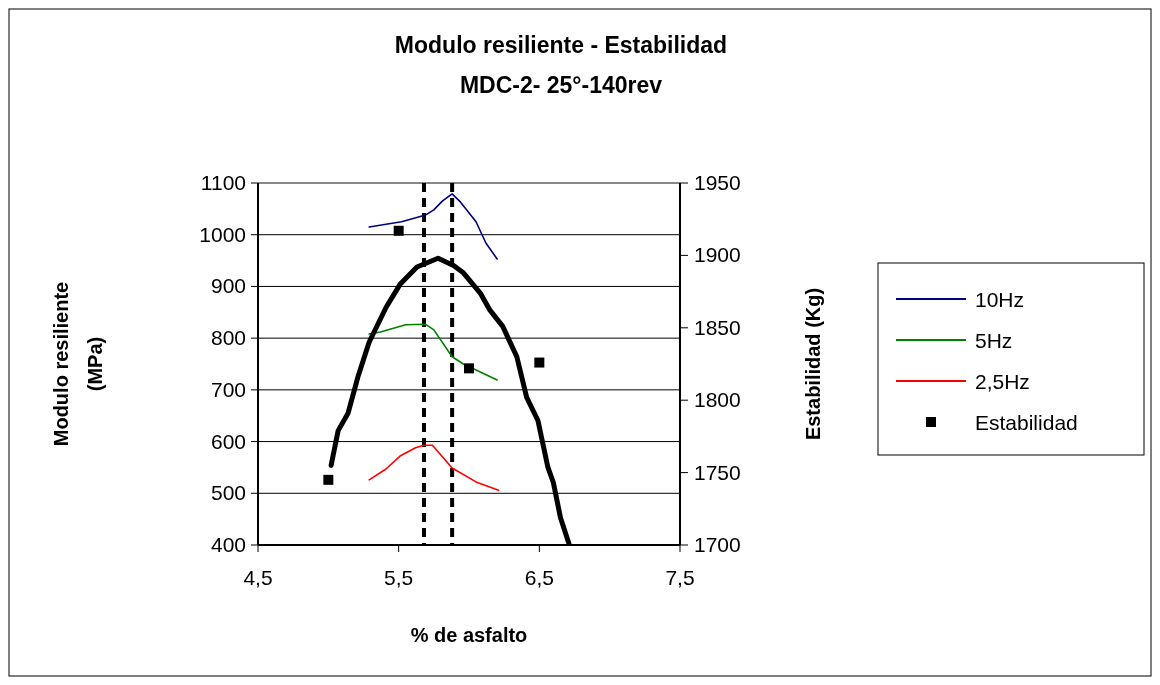  What do you see at coordinates (228, 493) in the screenshot?
I see `y-tick-label: 500` at bounding box center [228, 493].